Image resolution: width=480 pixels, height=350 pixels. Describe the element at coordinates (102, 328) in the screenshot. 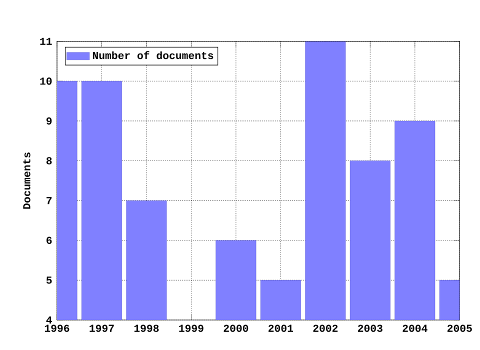

I see `x-tick-label: 1997` at that location.